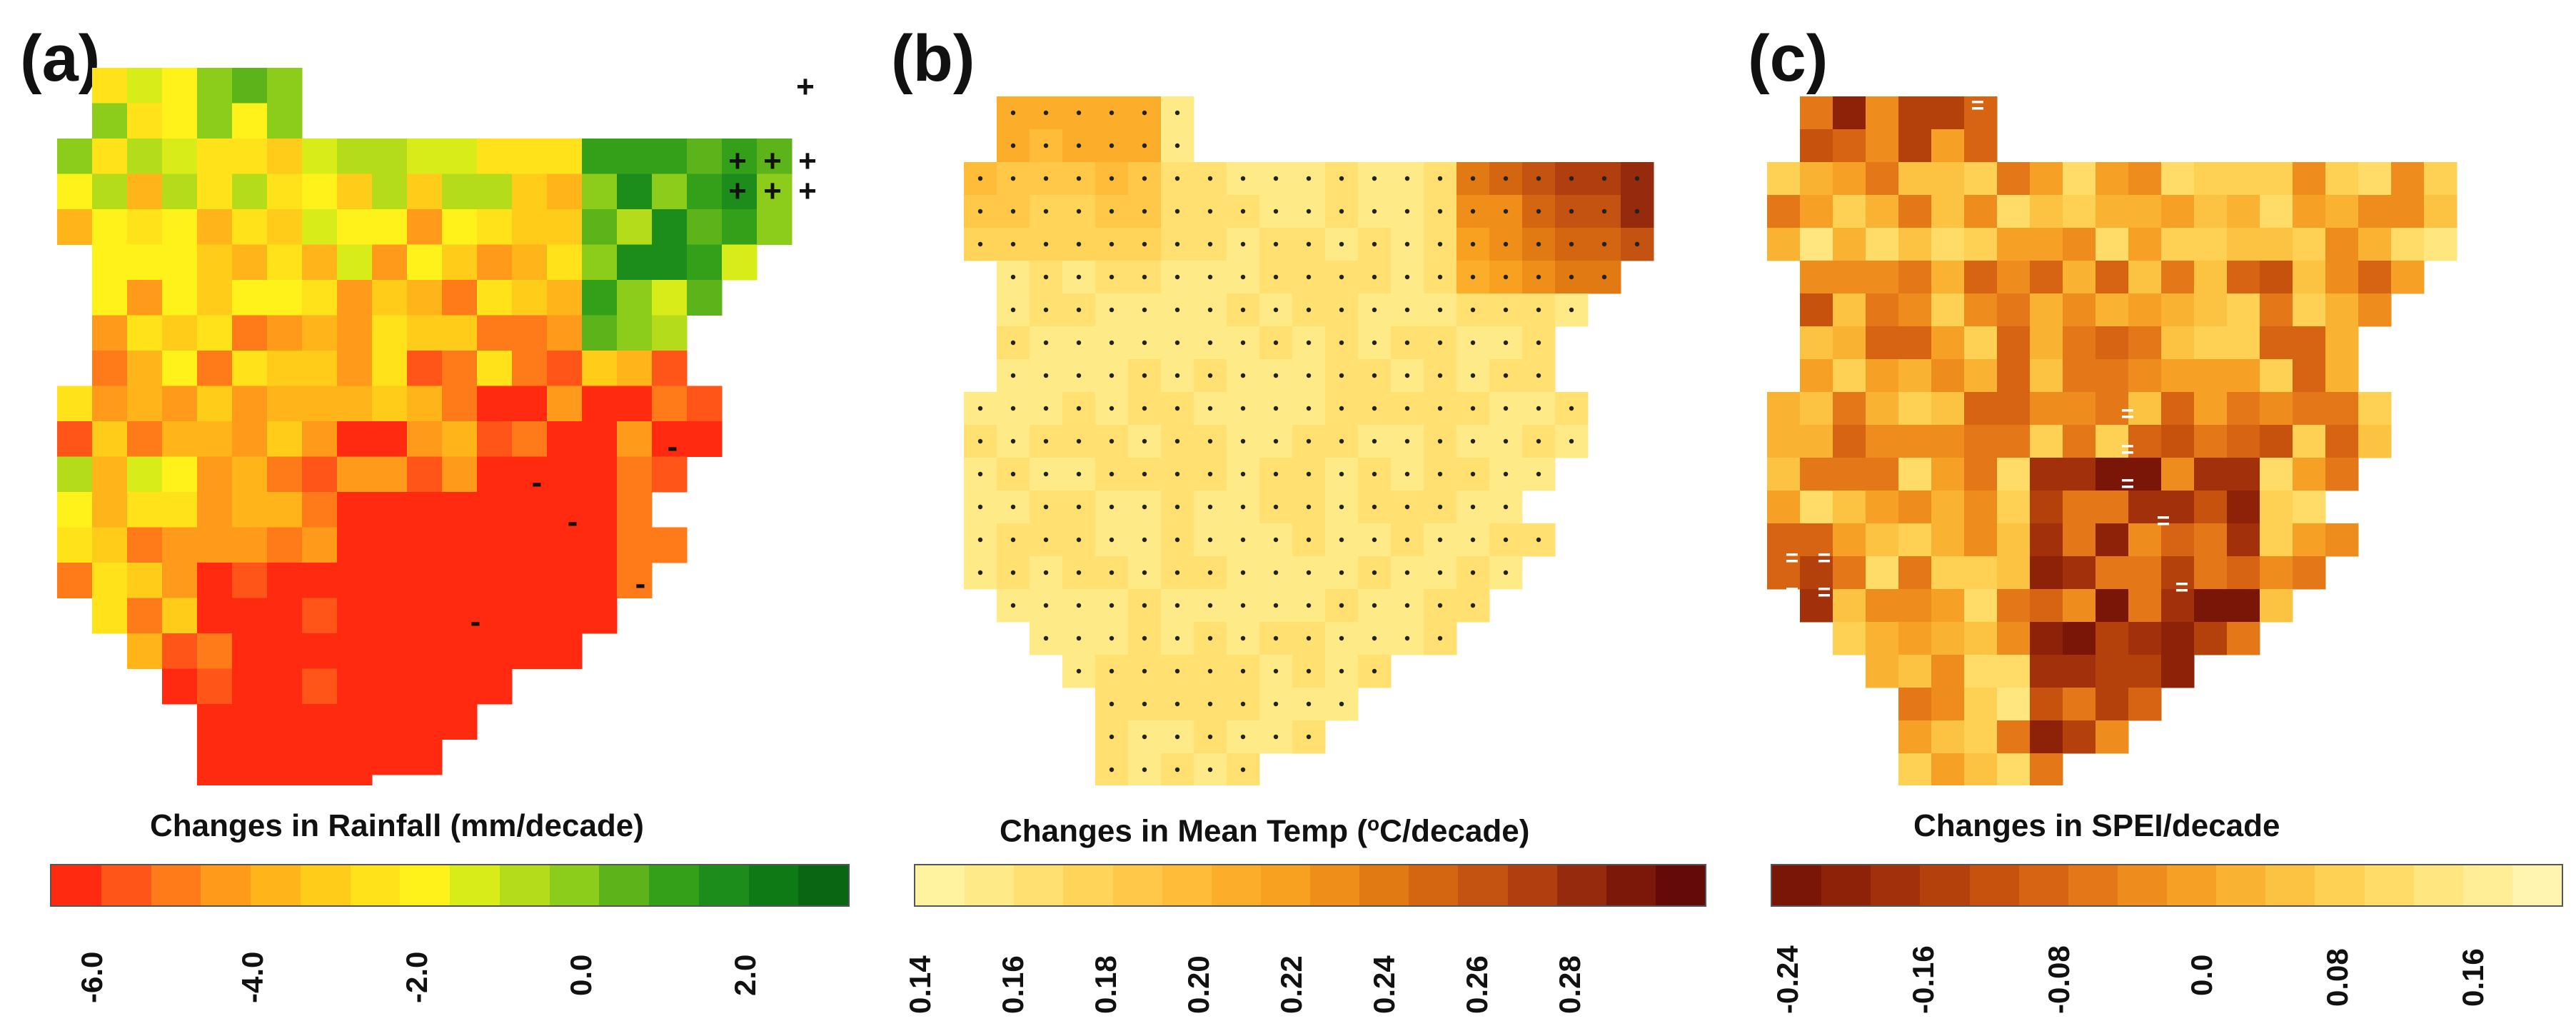 This screenshot has height=1036, width=2576. Describe the element at coordinates (416, 977) in the screenshot. I see `tick-rainfall-3: -2.0` at that location.